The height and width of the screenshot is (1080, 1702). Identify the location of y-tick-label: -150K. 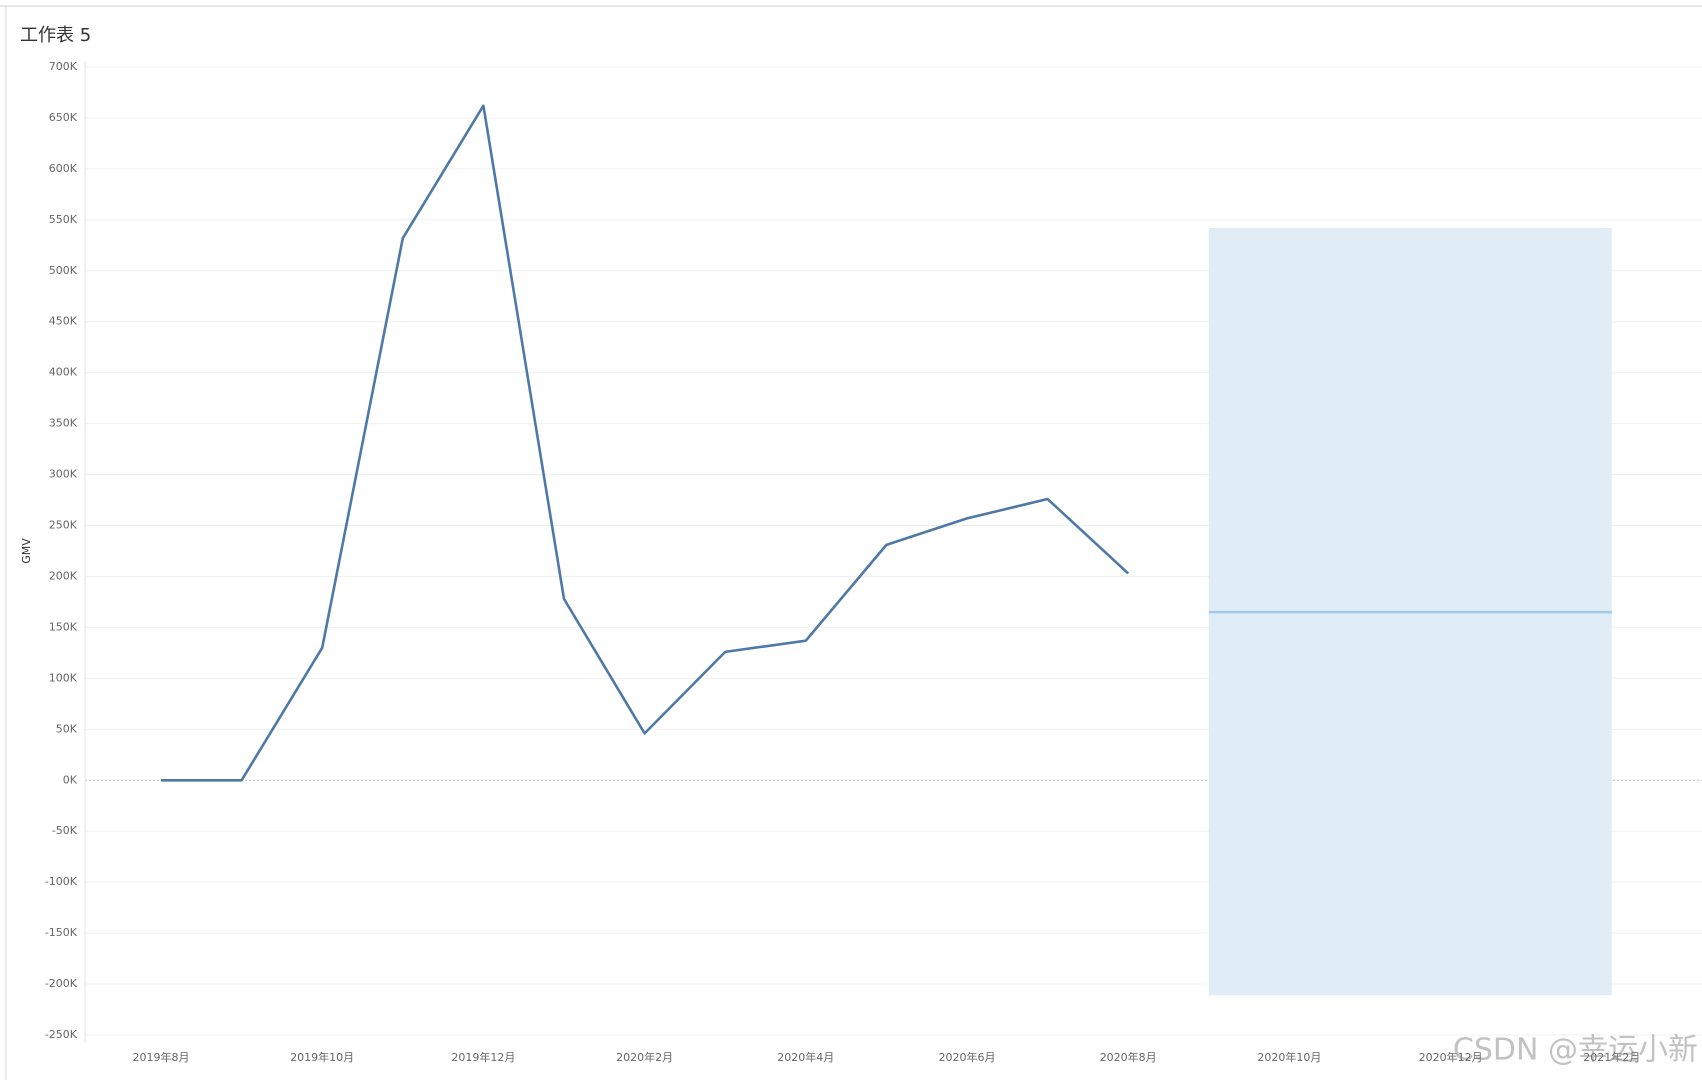
(61, 932).